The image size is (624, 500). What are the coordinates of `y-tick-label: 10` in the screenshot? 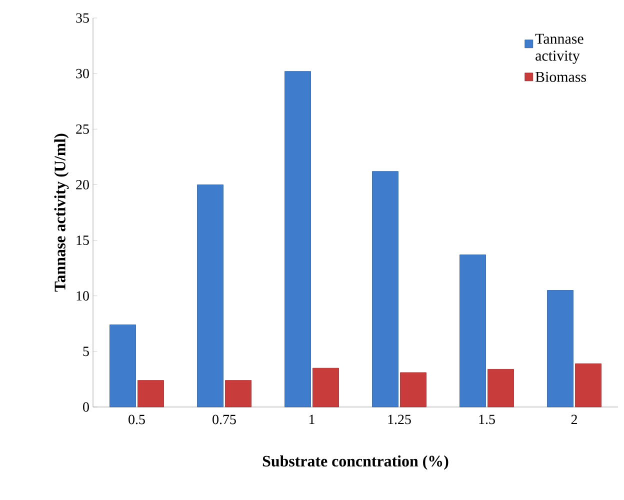 It's located at (82, 296).